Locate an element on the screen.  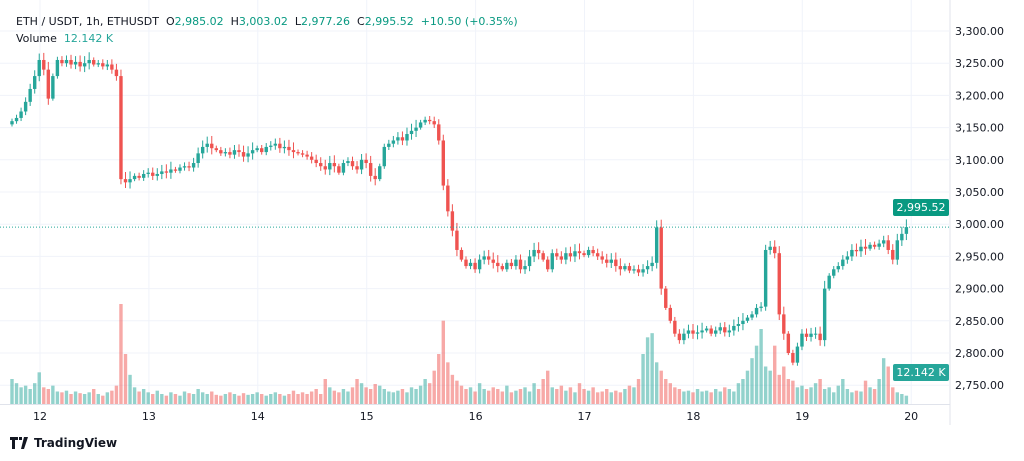
y-tick-label: 3,150.00 is located at coordinates (979, 128).